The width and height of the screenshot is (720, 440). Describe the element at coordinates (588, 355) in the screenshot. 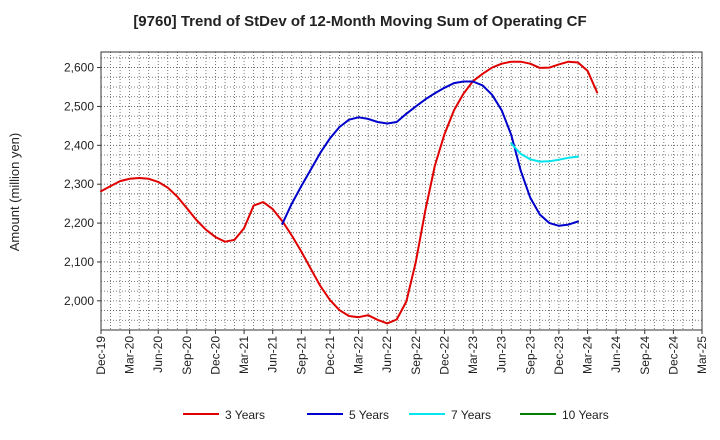

I see `x-tick-label: Mar-24` at that location.